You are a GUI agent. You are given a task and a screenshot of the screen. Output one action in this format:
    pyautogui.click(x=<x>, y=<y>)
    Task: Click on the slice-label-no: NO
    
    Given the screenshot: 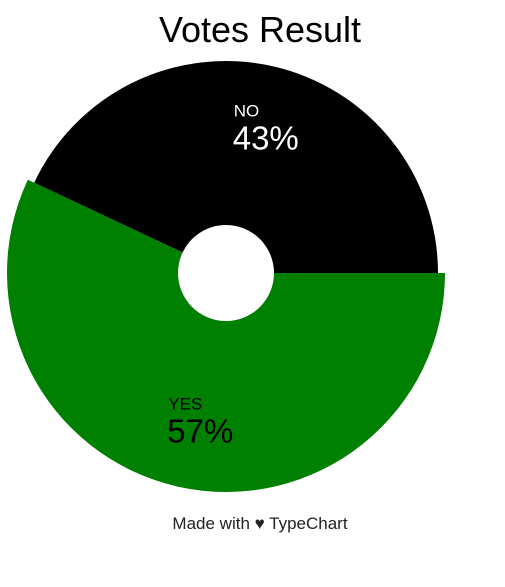 What is the action you would take?
    pyautogui.click(x=247, y=111)
    